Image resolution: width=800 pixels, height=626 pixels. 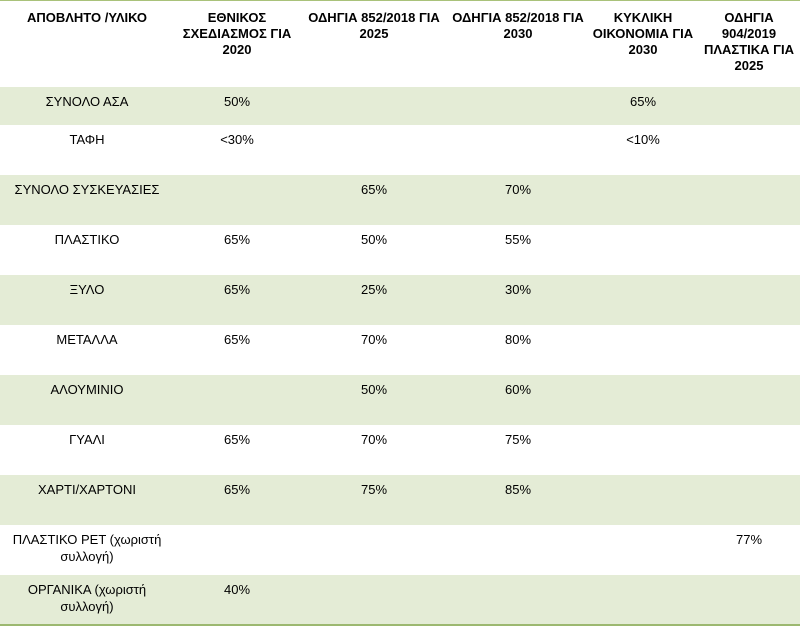 I want to click on cell-material: ΣΥΝΟΛΟ ΣΥΣΚΕΥΑΣΙΕΣ, so click(x=87, y=189).